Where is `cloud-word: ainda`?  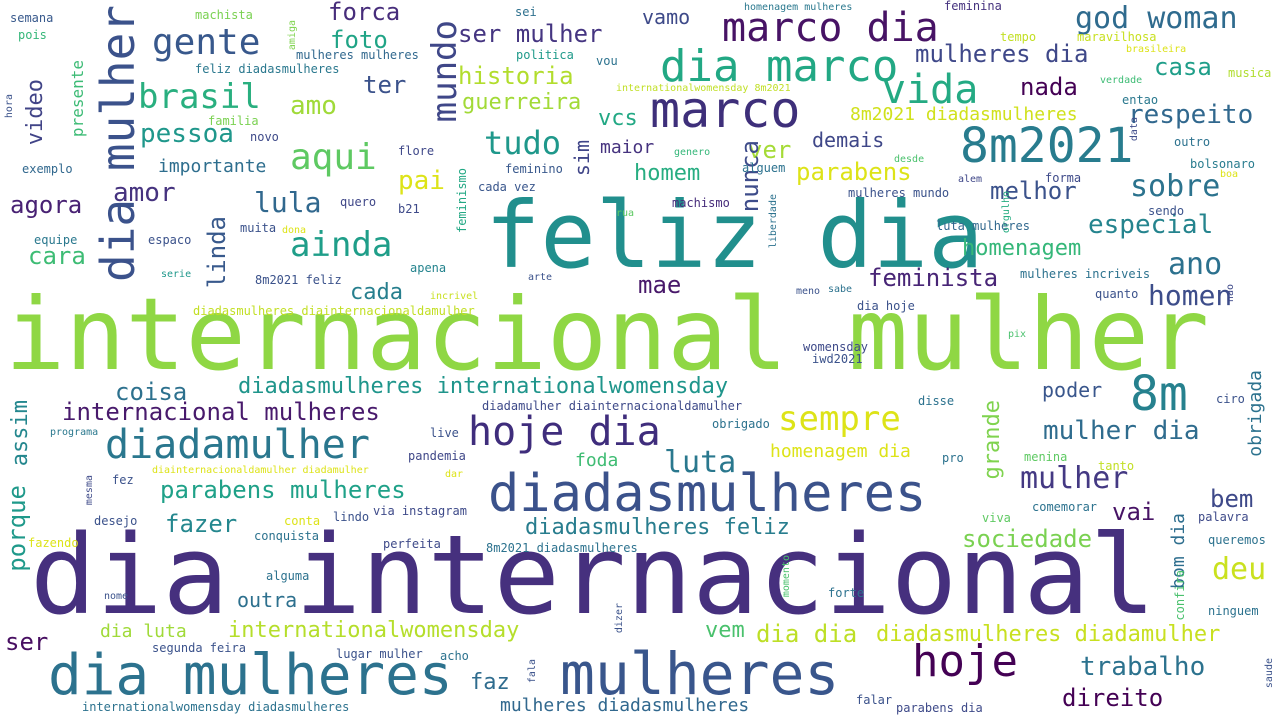 cloud-word: ainda is located at coordinates (341, 245).